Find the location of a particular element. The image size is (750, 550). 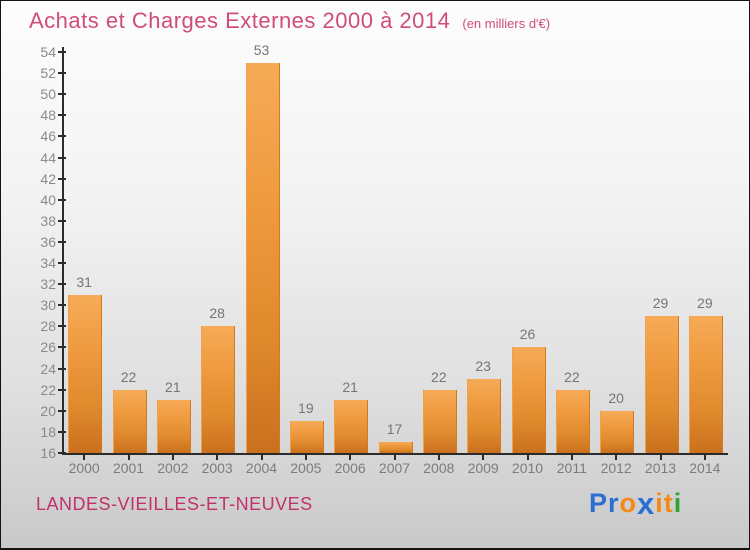

y-axis-tick-label: 46 is located at coordinates (48, 136).